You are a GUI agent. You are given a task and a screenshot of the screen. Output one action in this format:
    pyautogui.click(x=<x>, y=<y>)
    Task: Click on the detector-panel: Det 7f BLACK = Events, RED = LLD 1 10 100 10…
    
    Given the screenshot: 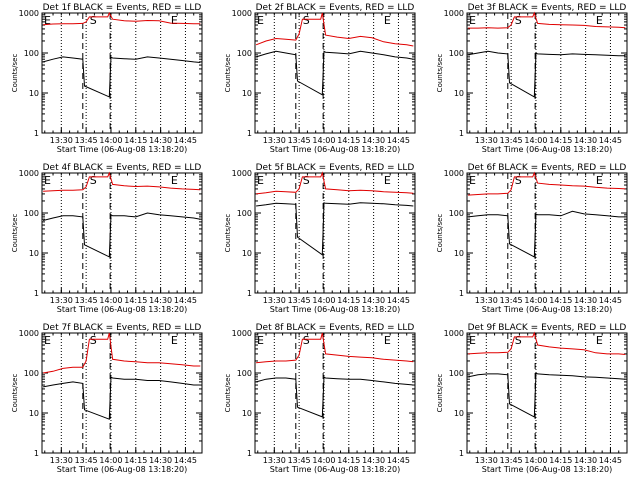 What is the action you would take?
    pyautogui.click(x=107, y=398)
    